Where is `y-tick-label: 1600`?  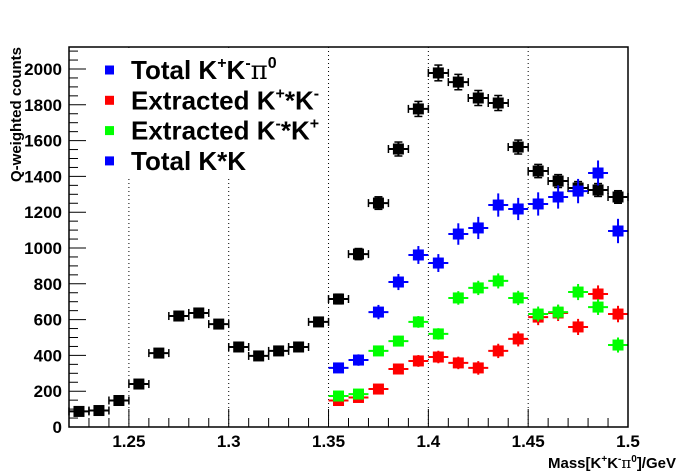 y-tick-label: 1600 is located at coordinates (43, 141).